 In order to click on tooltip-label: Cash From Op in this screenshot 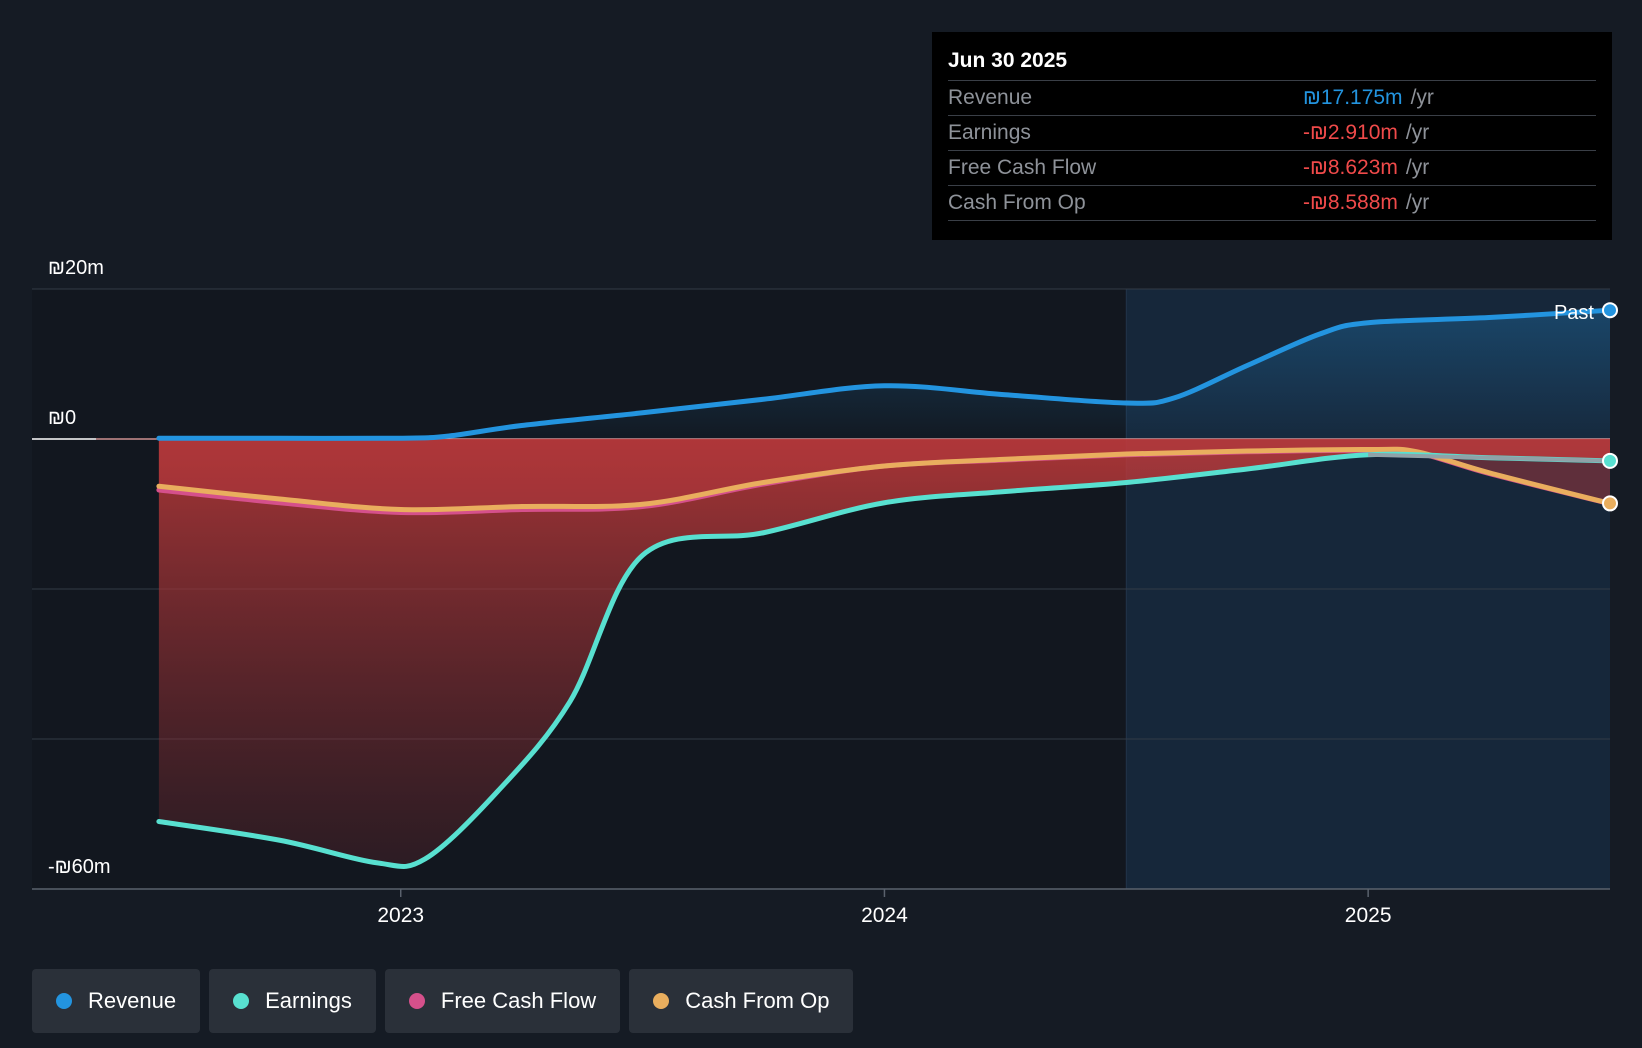, I will do `click(1017, 202)`.